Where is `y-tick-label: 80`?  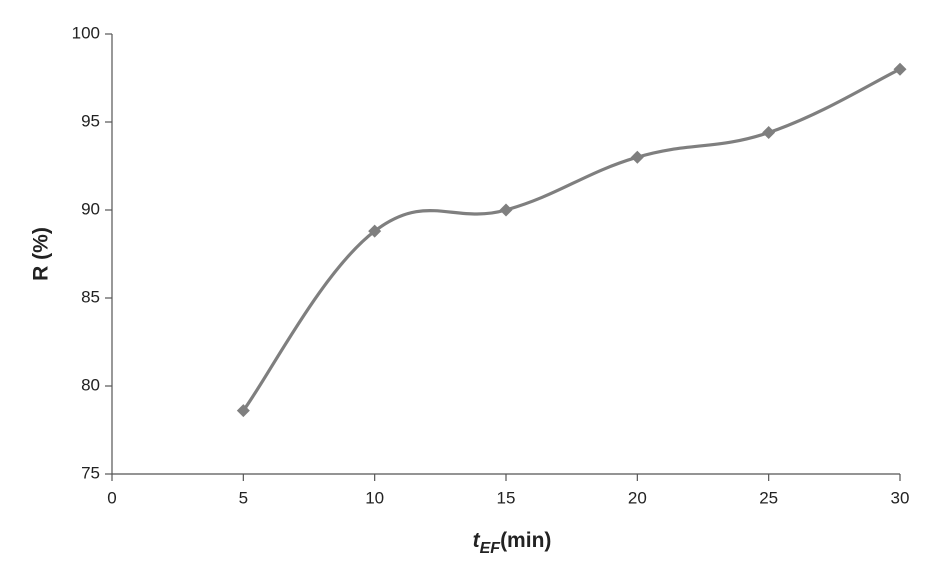 y-tick-label: 80 is located at coordinates (90, 384).